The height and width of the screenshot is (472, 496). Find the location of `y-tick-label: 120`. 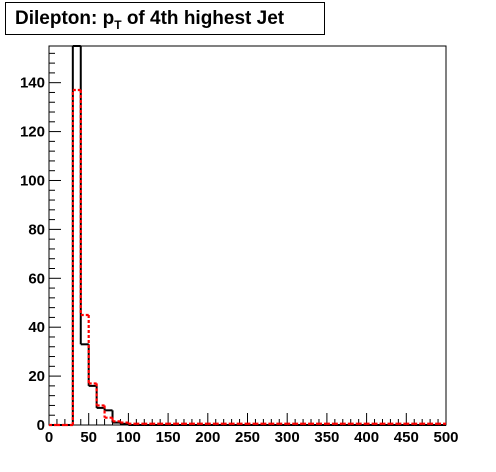

y-tick-label: 120 is located at coordinates (32, 132).